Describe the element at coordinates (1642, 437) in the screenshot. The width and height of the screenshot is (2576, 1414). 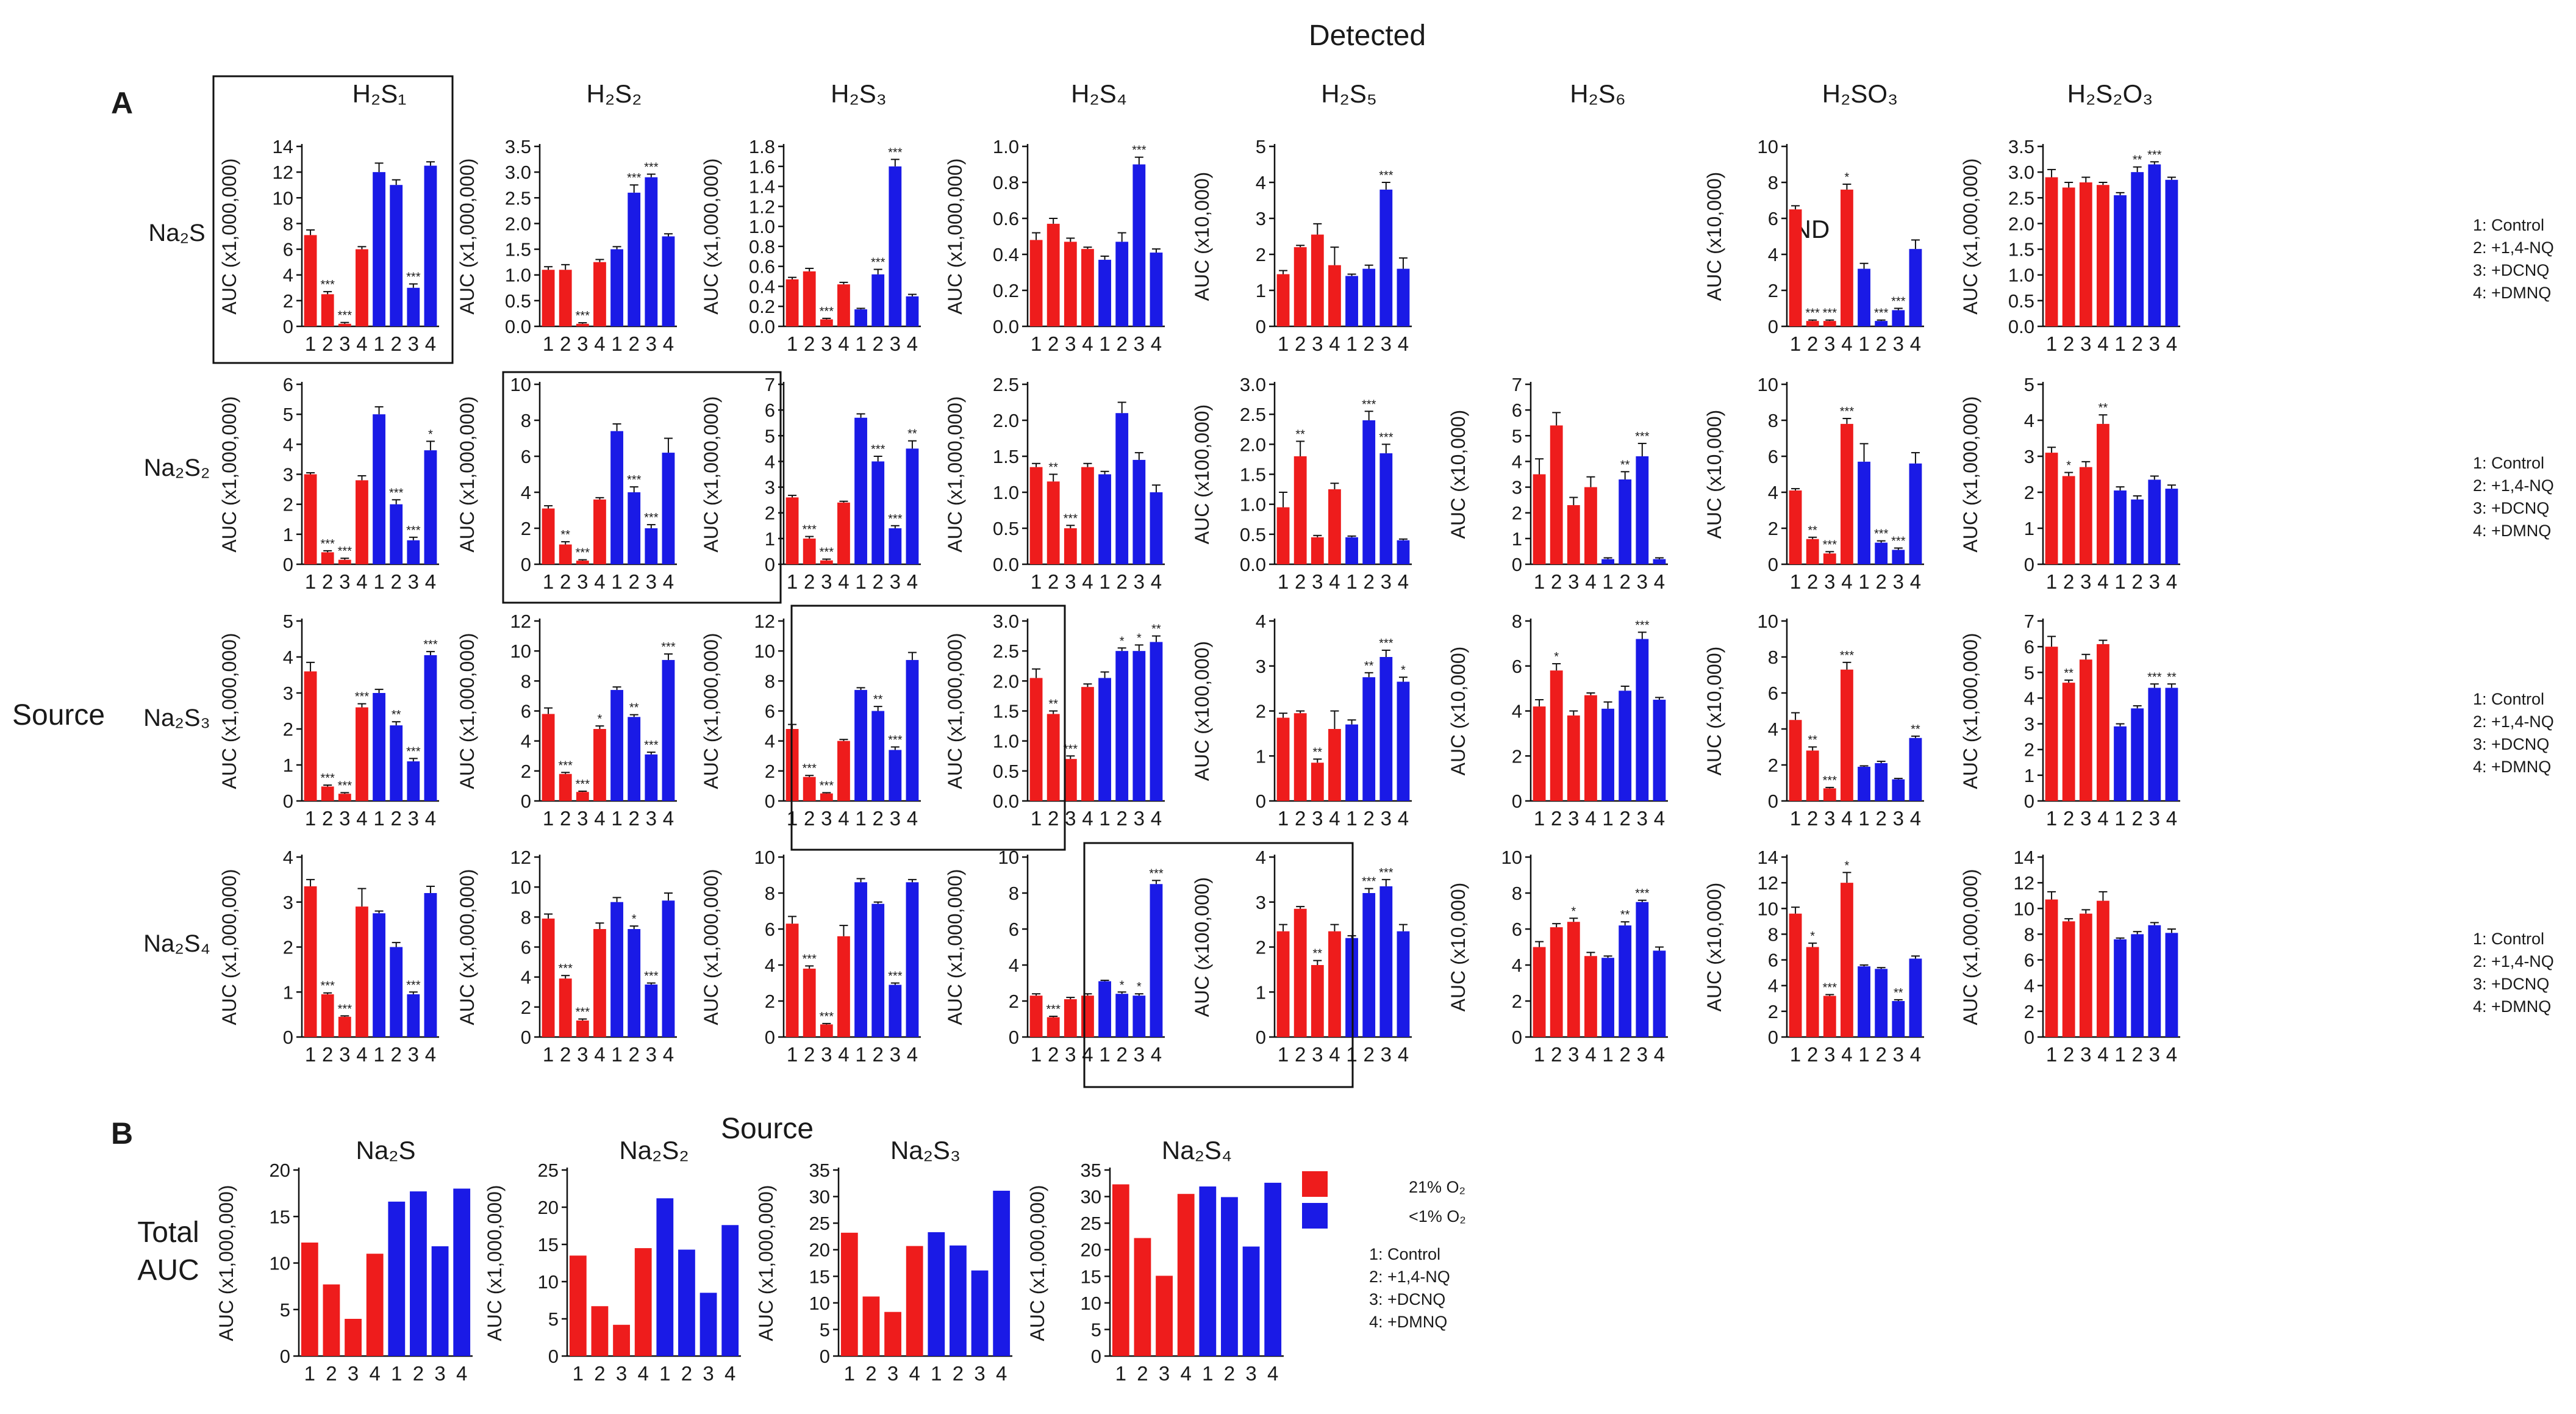
I see `significance-mark: ***` at that location.